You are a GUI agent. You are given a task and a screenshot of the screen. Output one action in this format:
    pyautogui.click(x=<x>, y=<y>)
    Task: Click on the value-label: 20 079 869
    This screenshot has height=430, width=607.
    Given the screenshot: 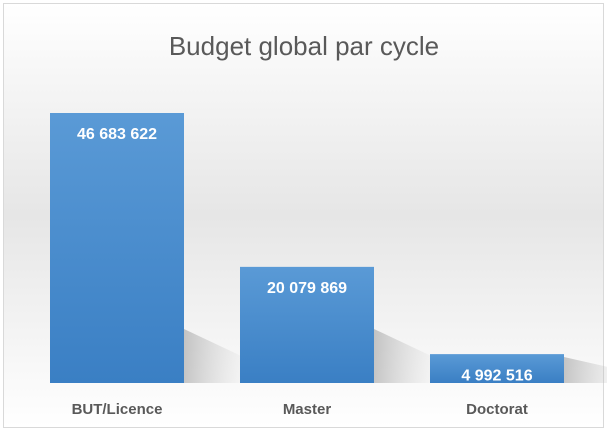 What is the action you would take?
    pyautogui.click(x=307, y=288)
    